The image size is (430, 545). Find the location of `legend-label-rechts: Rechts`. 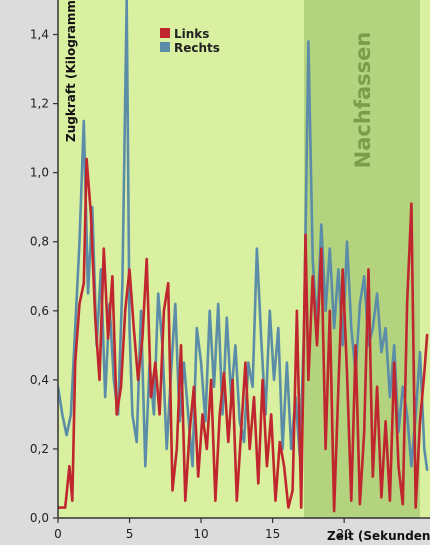

legend-label-rechts: Rechts is located at coordinates (197, 48).